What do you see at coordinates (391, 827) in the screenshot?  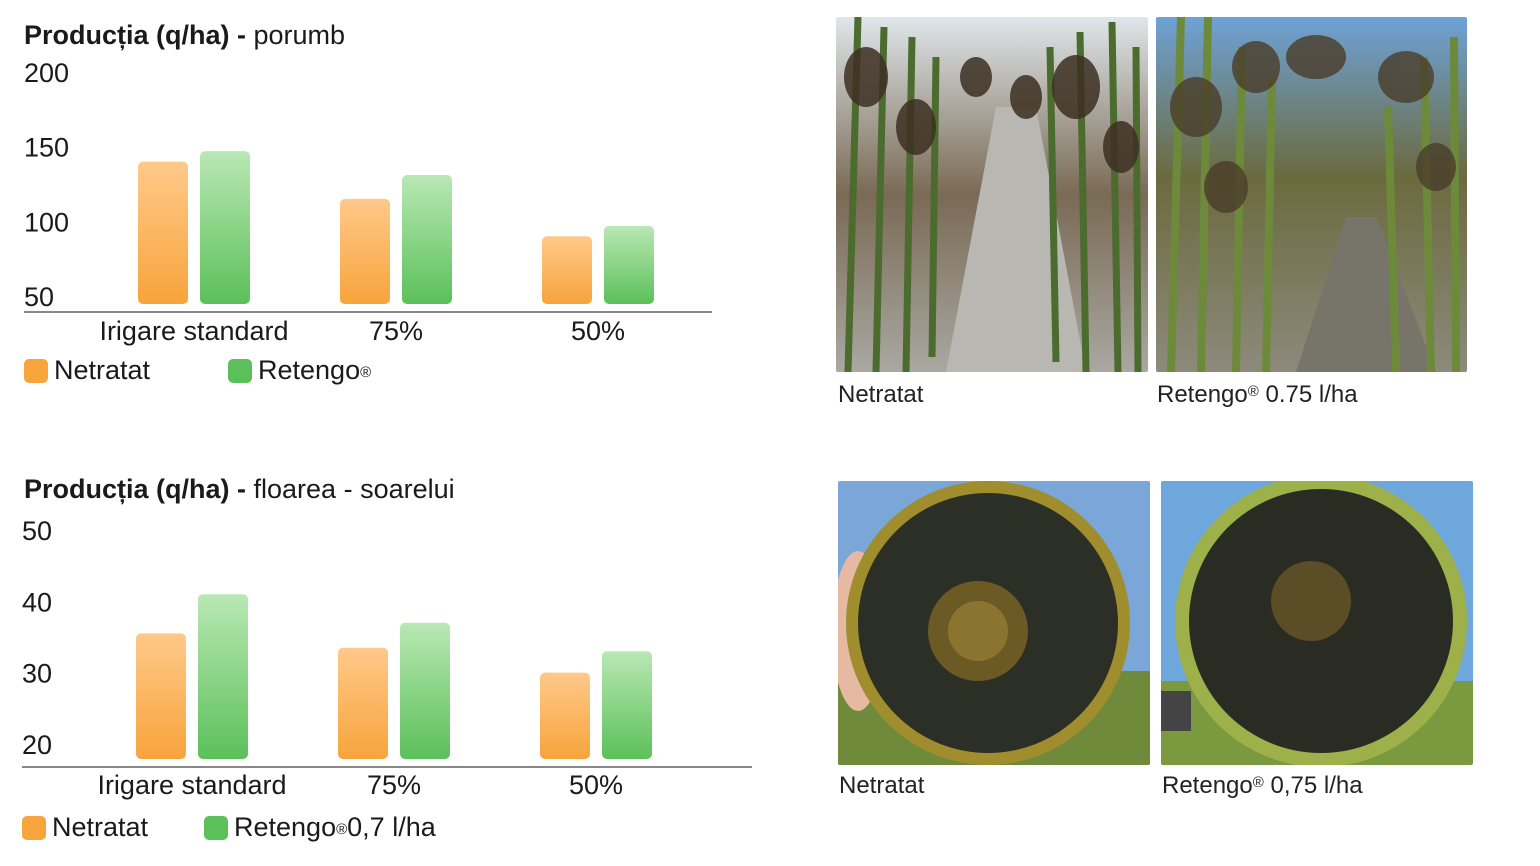 I see `legend-label-dose: 0,7 l/ha` at bounding box center [391, 827].